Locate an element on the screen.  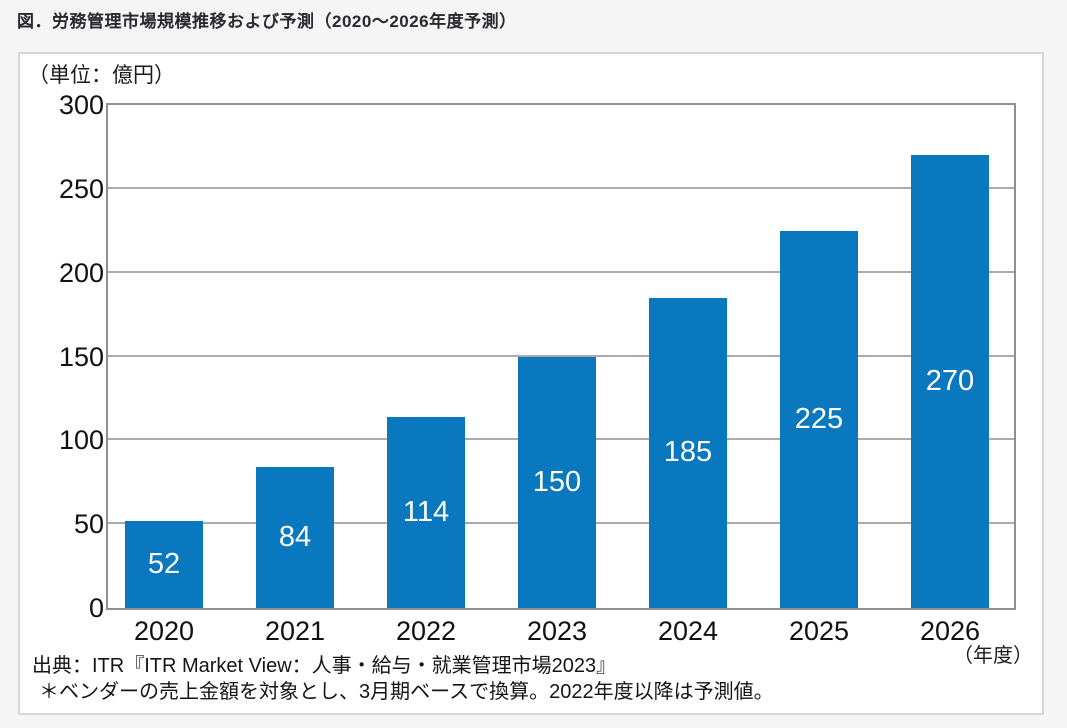
bar-value-2022: 114 is located at coordinates (426, 511).